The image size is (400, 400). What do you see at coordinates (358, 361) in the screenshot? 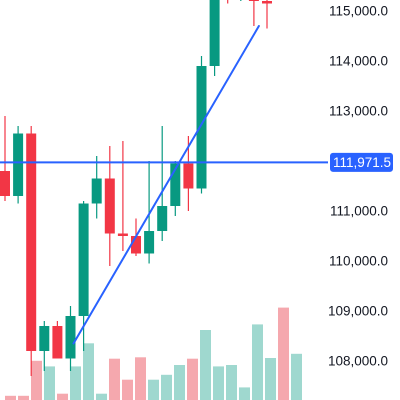
I see `y-tick-label: 108,000.0` at bounding box center [358, 361].